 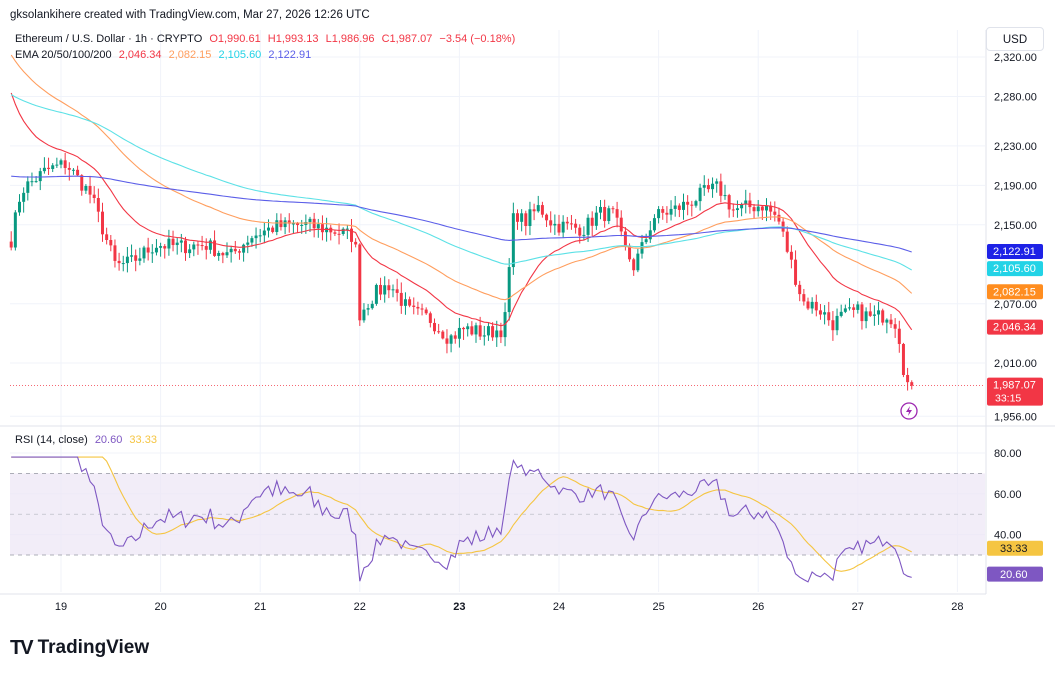 What do you see at coordinates (1015, 39) in the screenshot?
I see `currency-button: USD` at bounding box center [1015, 39].